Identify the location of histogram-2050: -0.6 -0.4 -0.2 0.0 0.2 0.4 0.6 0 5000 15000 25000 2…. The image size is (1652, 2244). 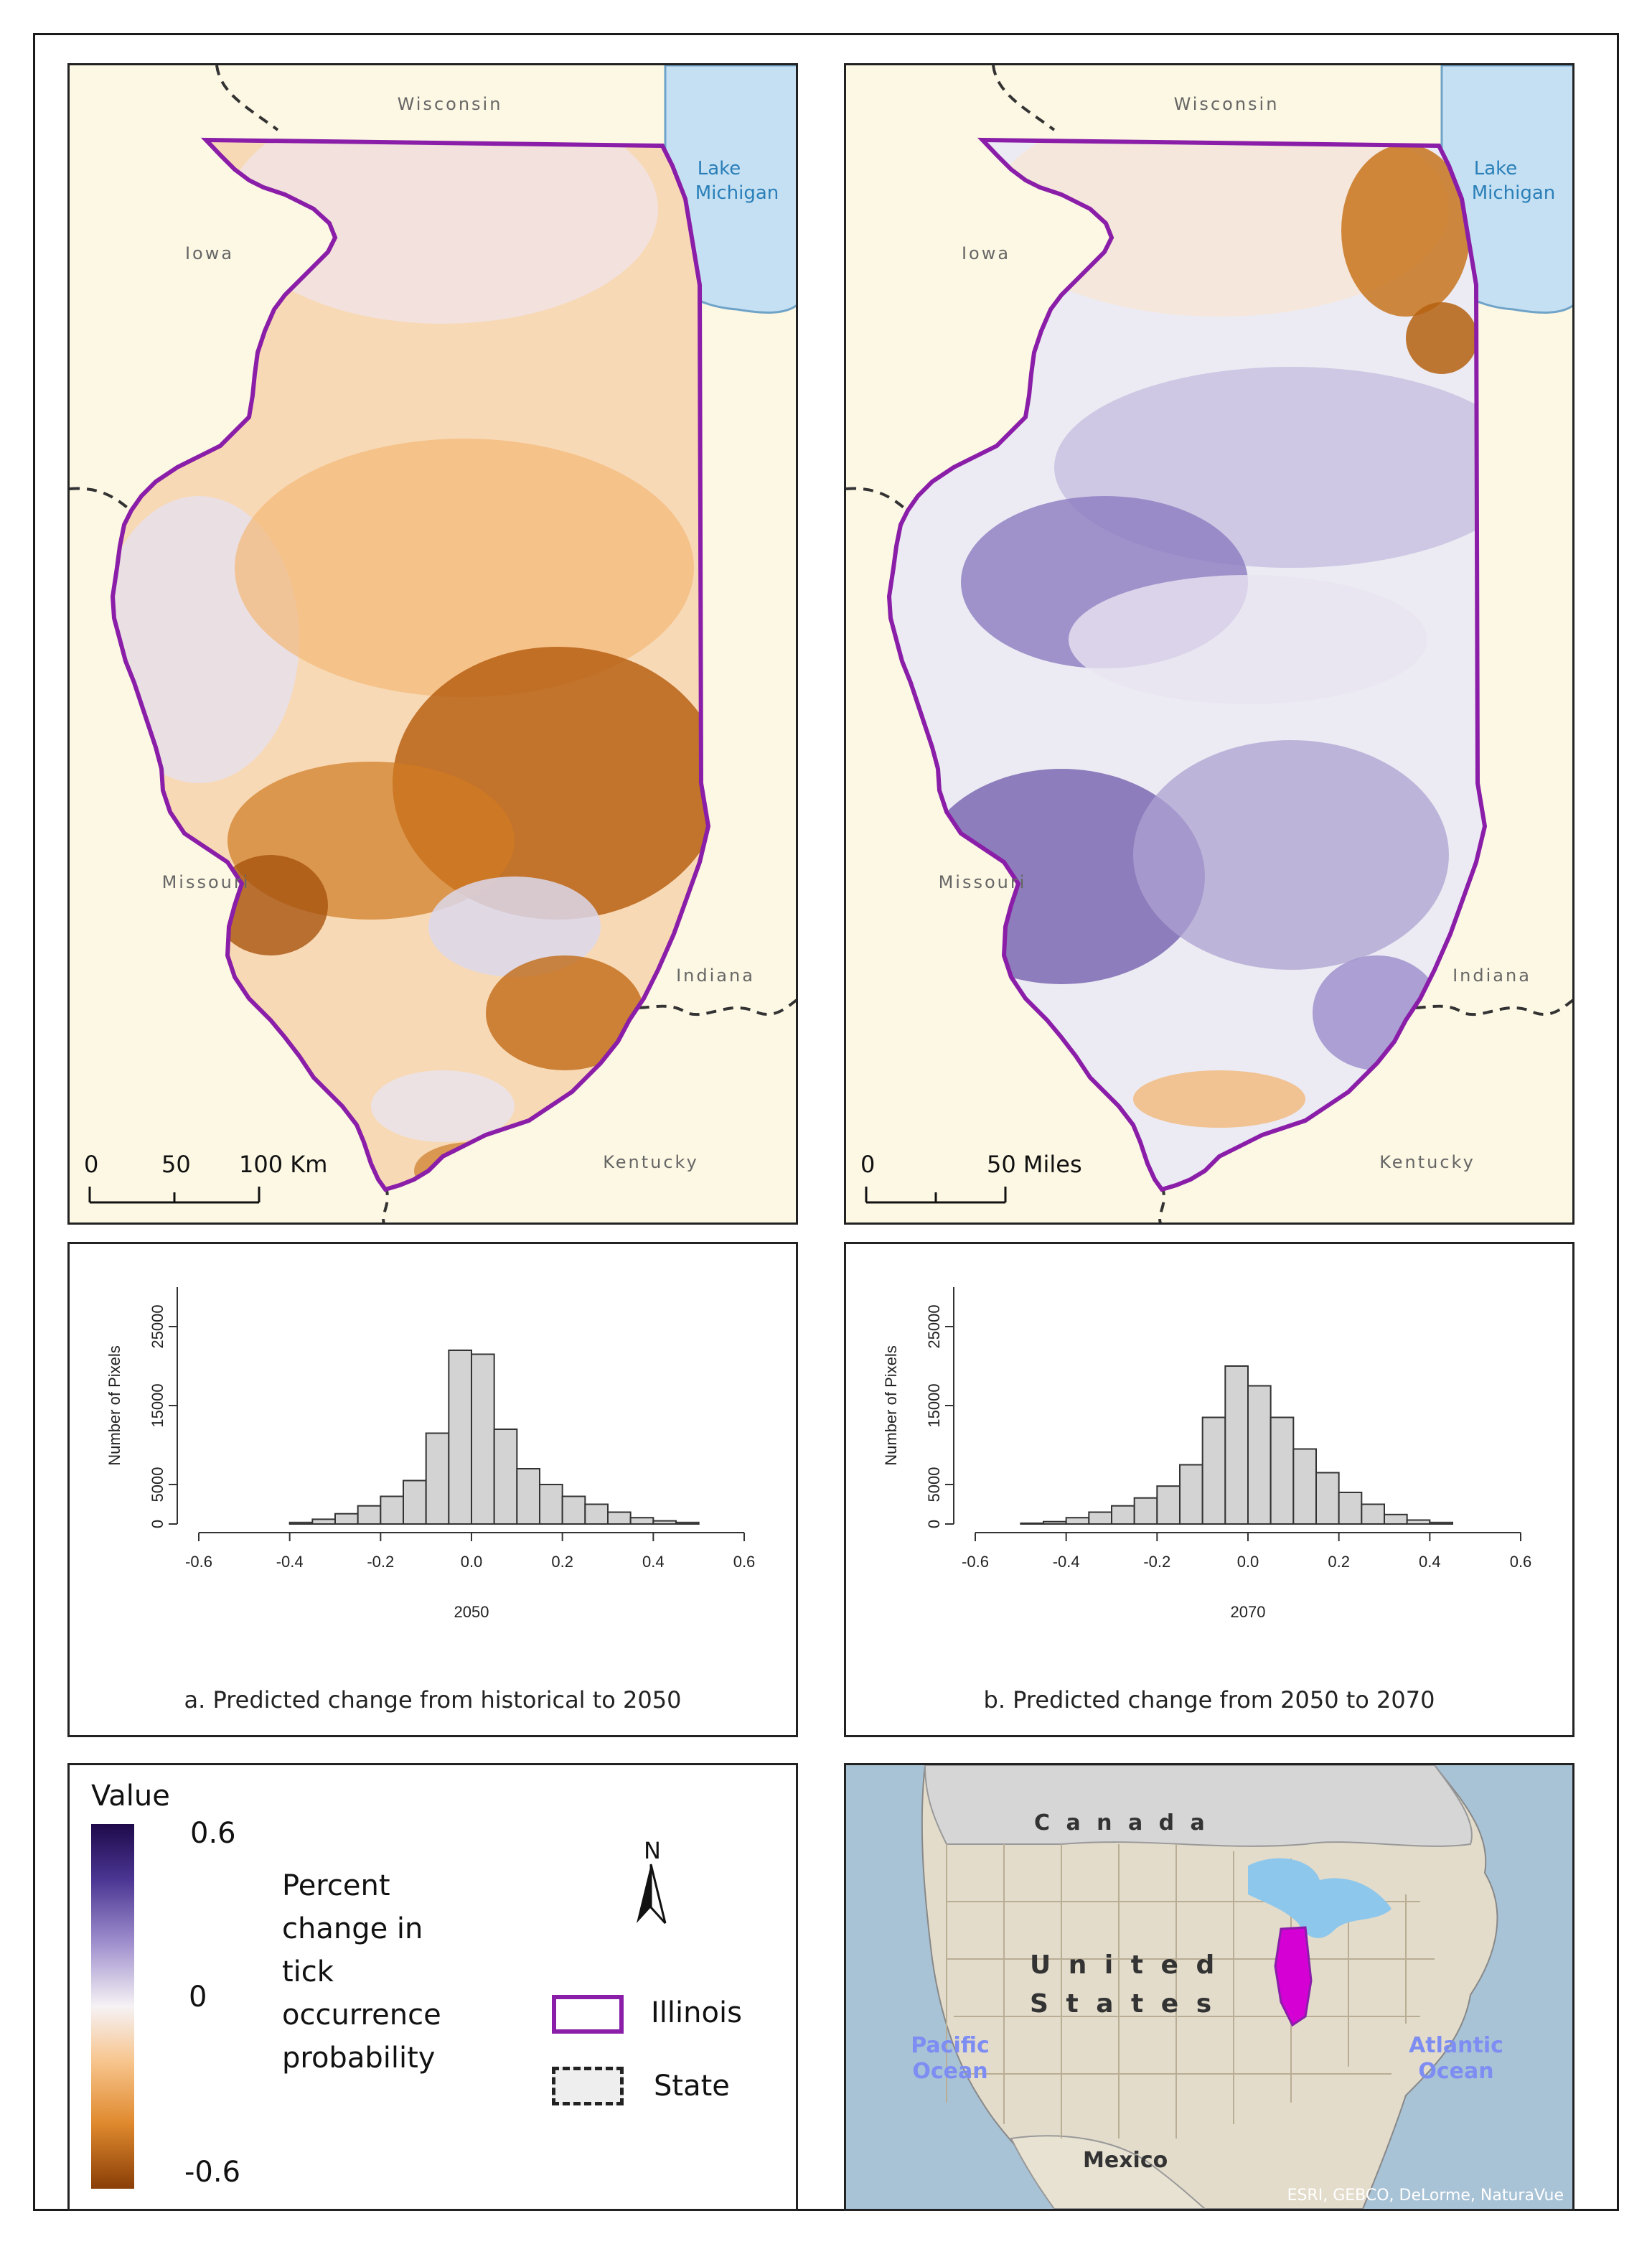
(430, 1454).